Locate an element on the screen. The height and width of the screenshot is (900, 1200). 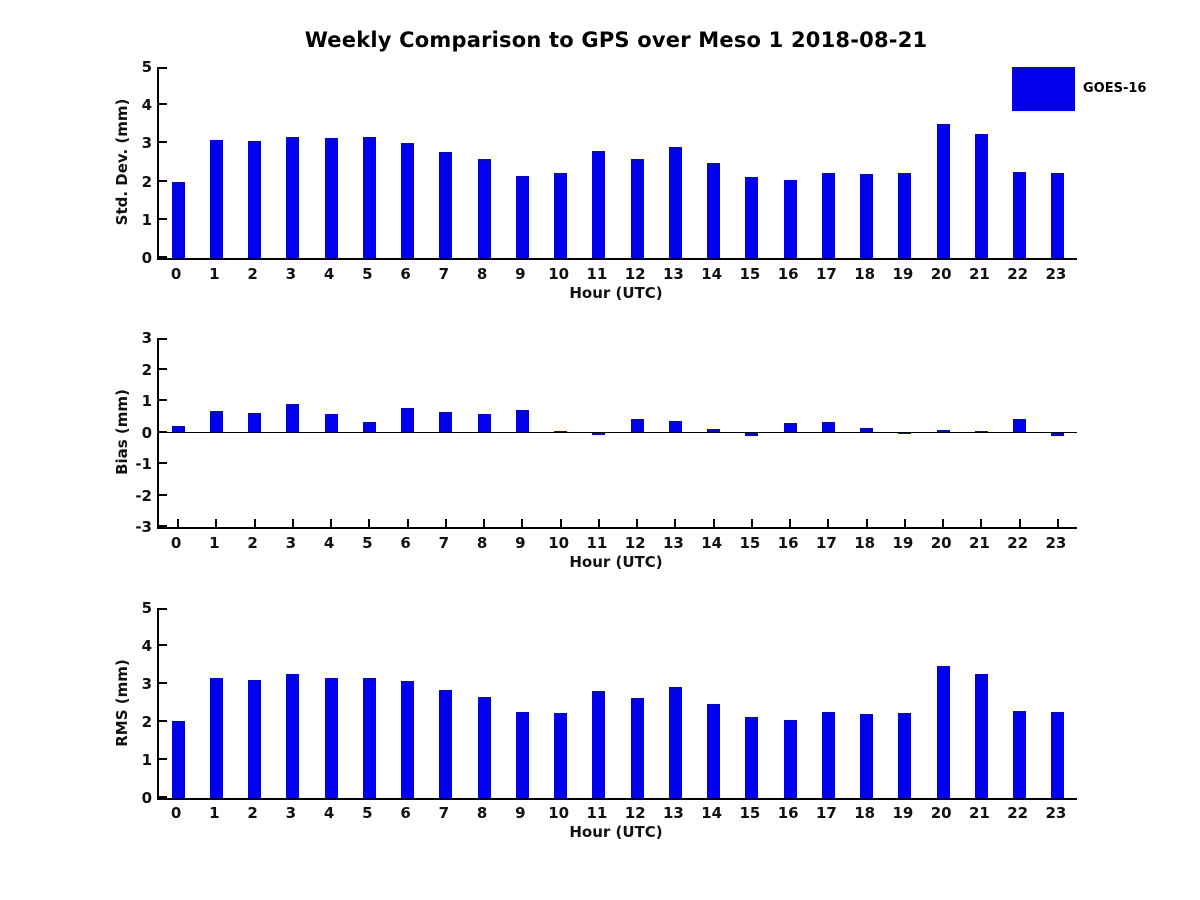
y-tick-label: 1 is located at coordinates (146, 219).